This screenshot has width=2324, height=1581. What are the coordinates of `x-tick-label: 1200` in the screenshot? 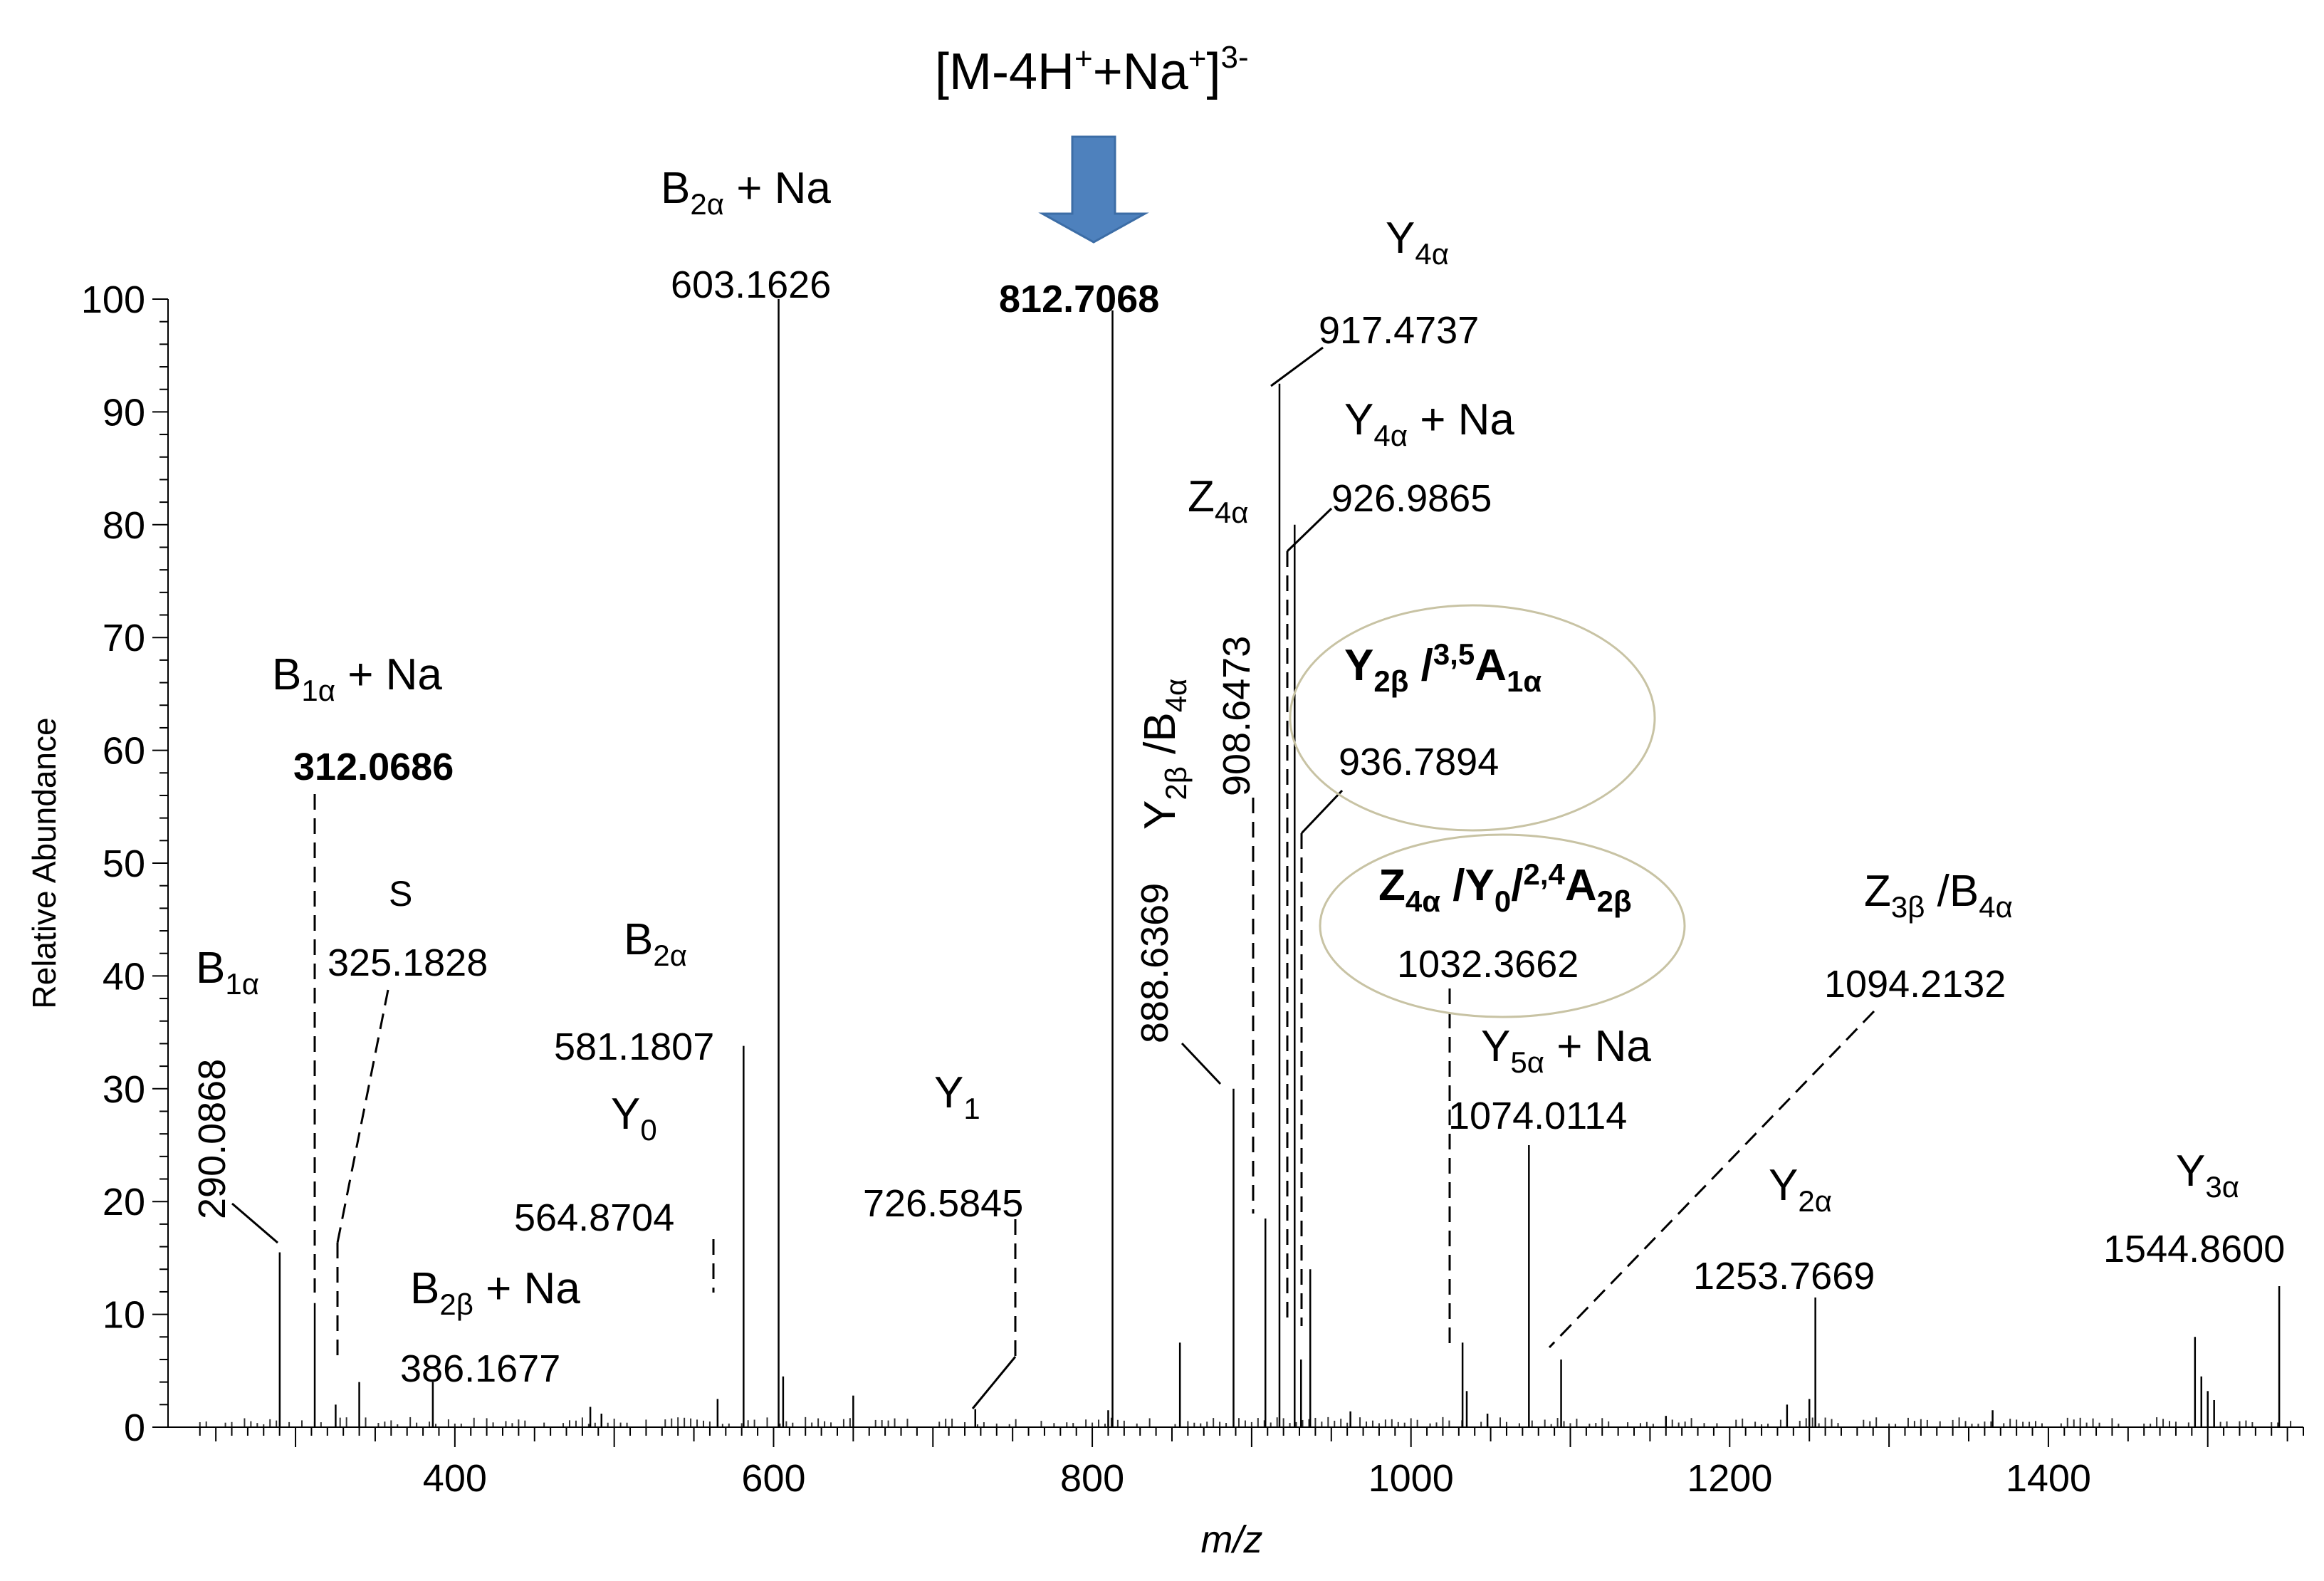 It's located at (1729, 1478).